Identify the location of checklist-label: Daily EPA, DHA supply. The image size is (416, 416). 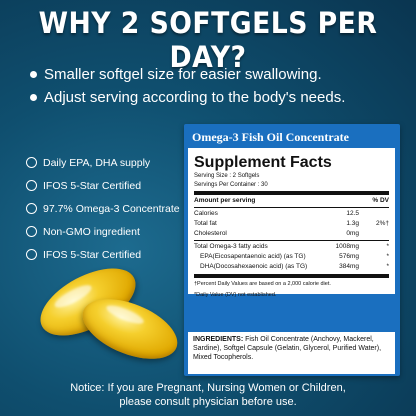
(97, 162).